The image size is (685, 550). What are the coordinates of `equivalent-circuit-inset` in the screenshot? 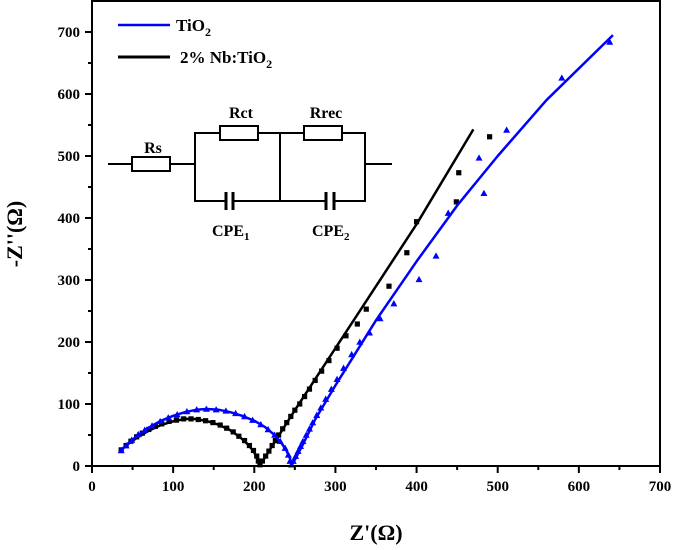 It's located at (250, 167).